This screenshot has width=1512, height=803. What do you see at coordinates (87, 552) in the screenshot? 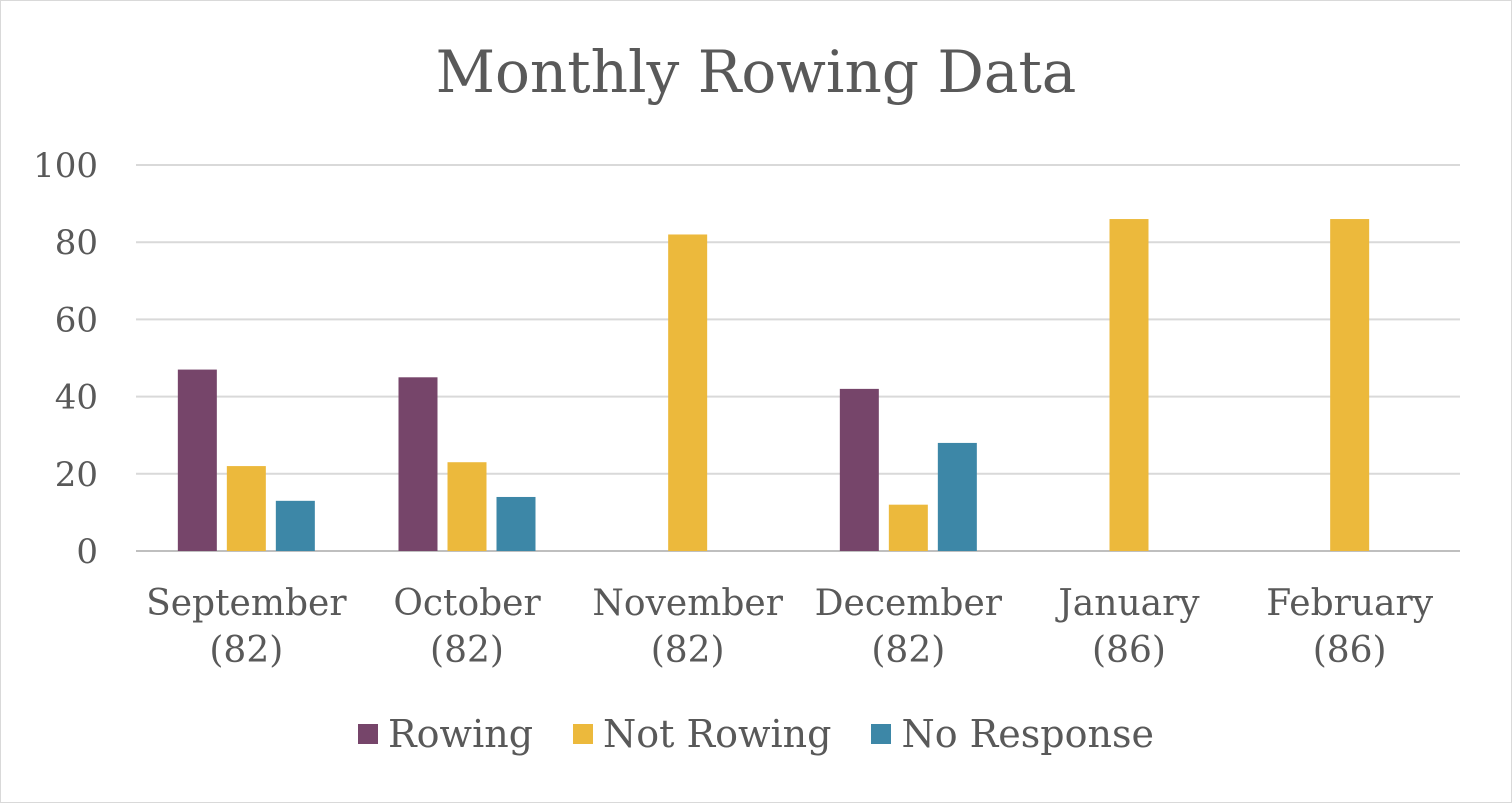
I see `y-tick-label: 0` at bounding box center [87, 552].